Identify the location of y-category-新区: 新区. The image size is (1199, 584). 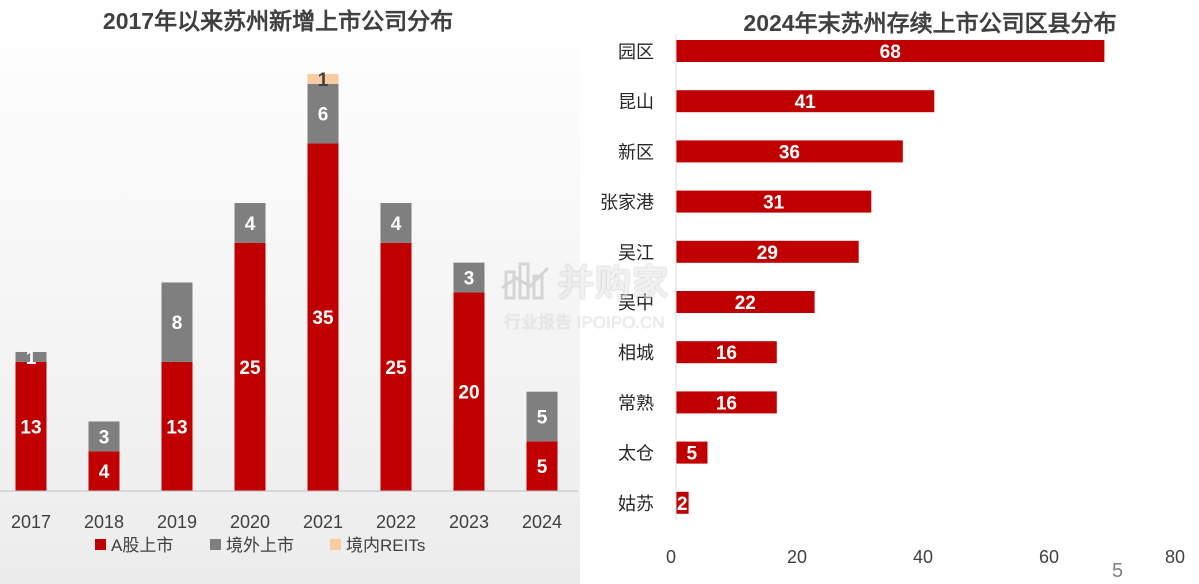
(636, 152).